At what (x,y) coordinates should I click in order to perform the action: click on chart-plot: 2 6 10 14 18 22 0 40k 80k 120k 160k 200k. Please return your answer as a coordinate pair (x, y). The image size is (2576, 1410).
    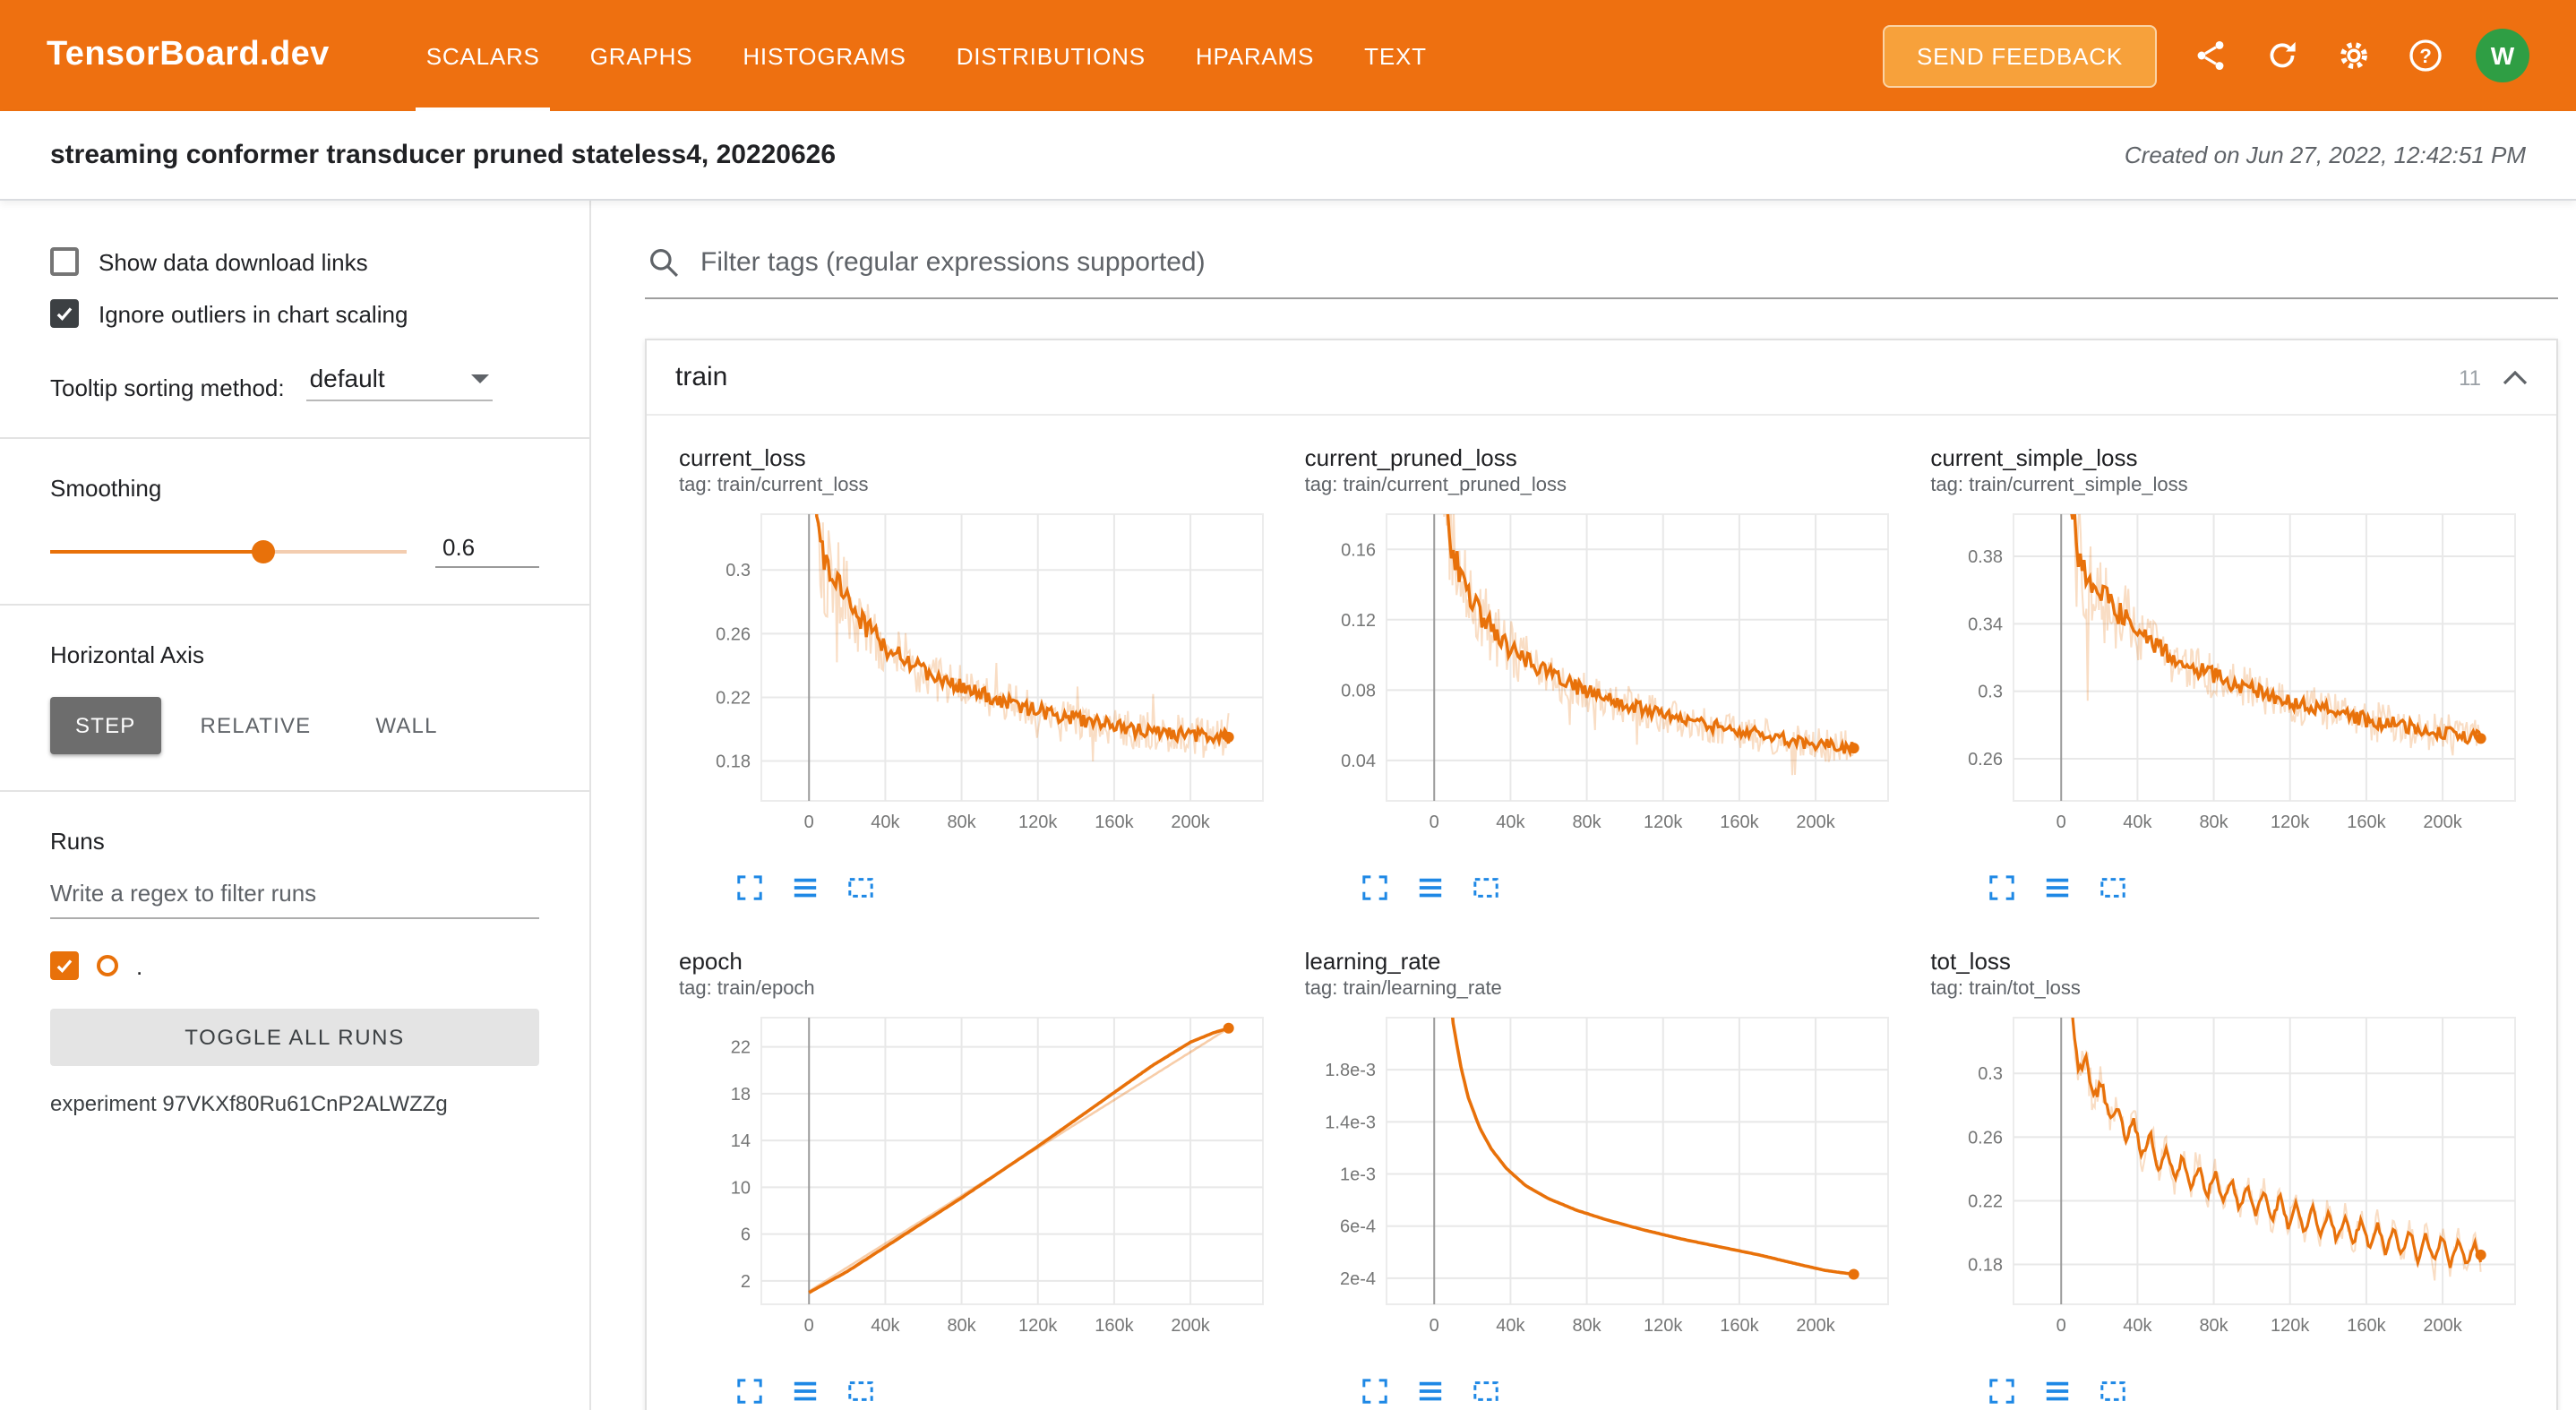
    Looking at the image, I should click on (981, 1189).